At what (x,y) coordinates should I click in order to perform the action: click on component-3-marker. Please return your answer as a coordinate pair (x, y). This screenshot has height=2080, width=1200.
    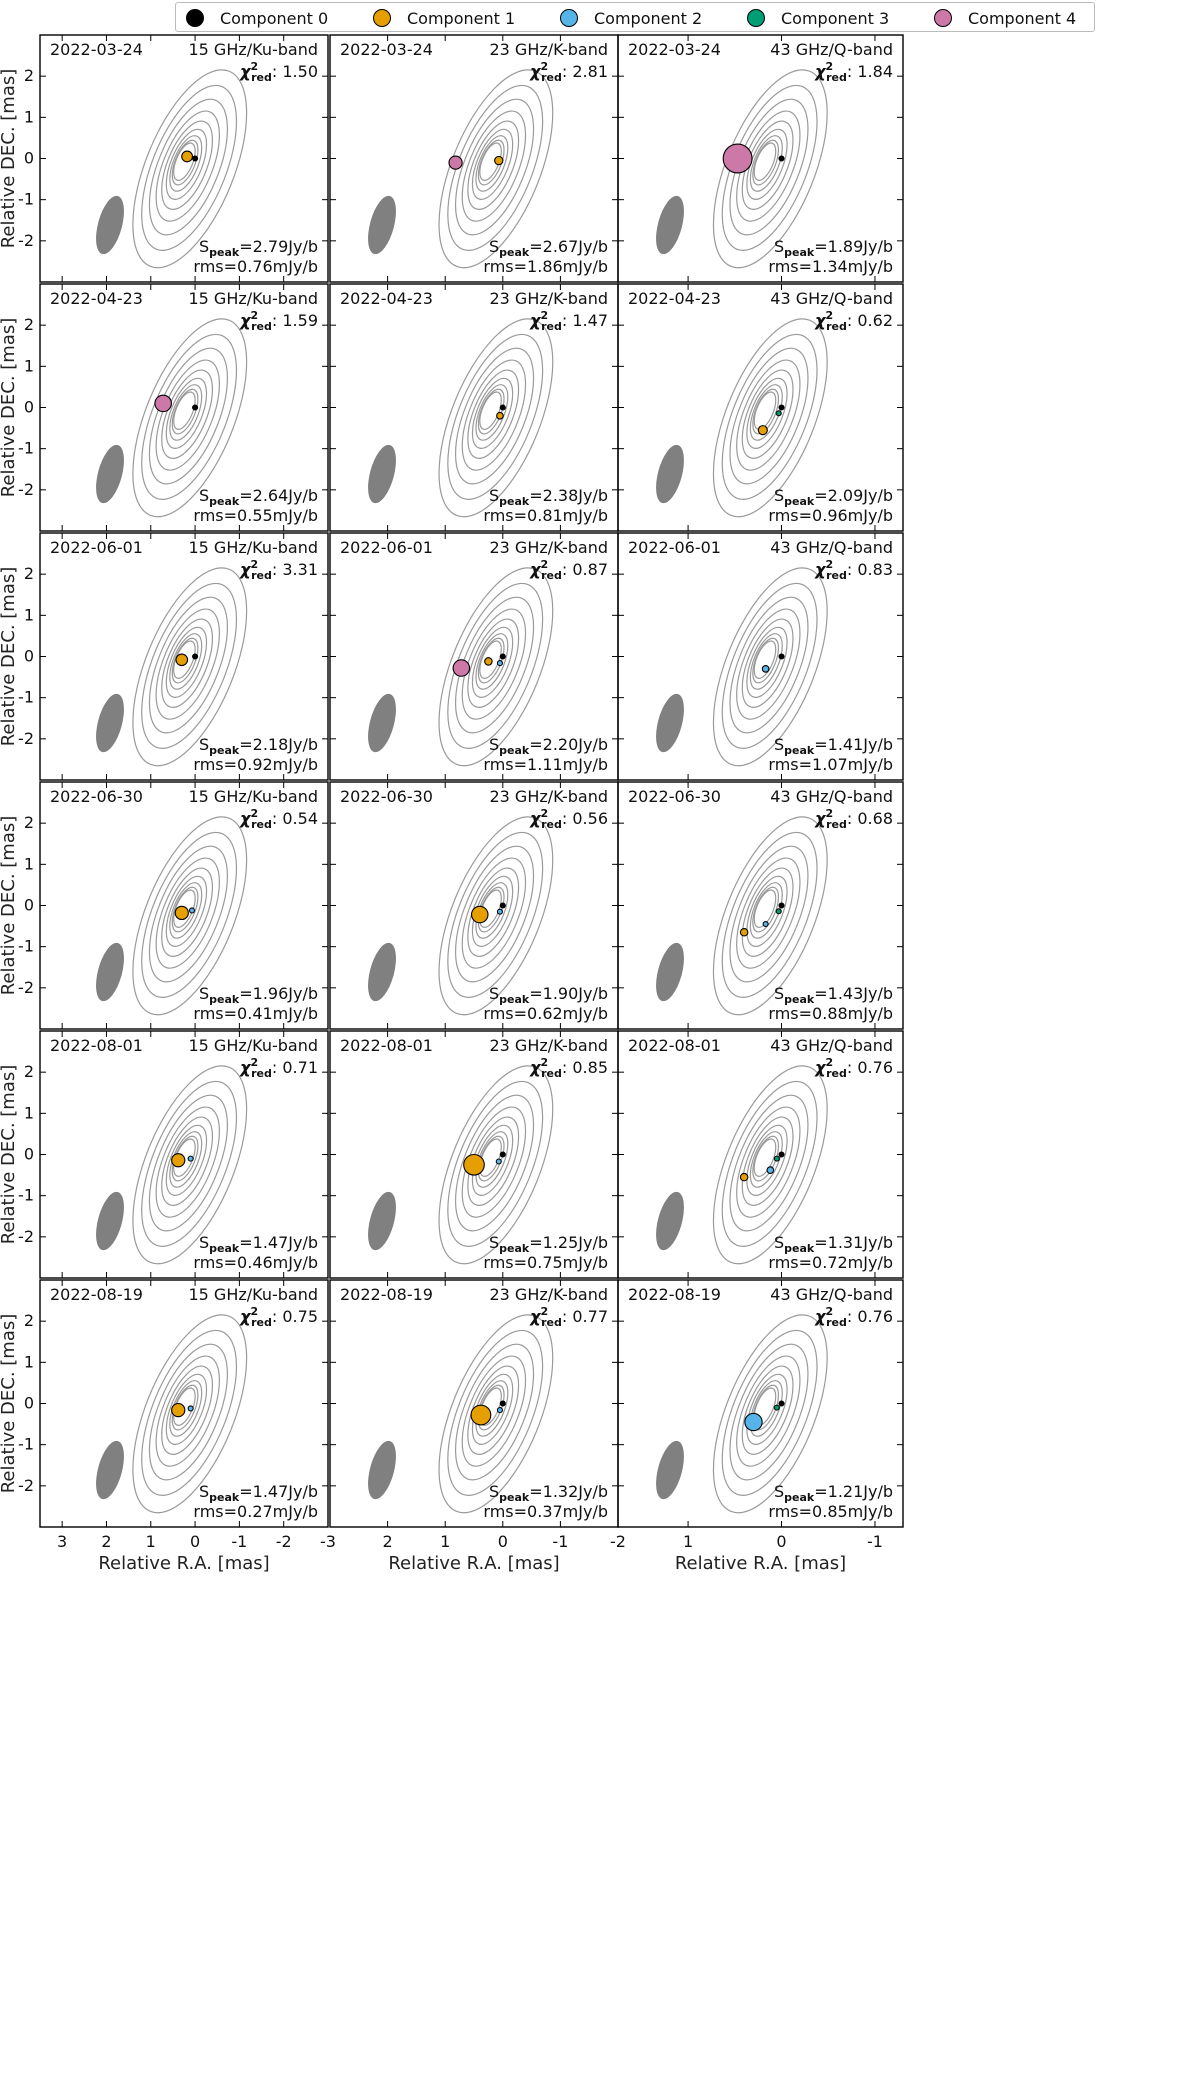
    Looking at the image, I should click on (778, 413).